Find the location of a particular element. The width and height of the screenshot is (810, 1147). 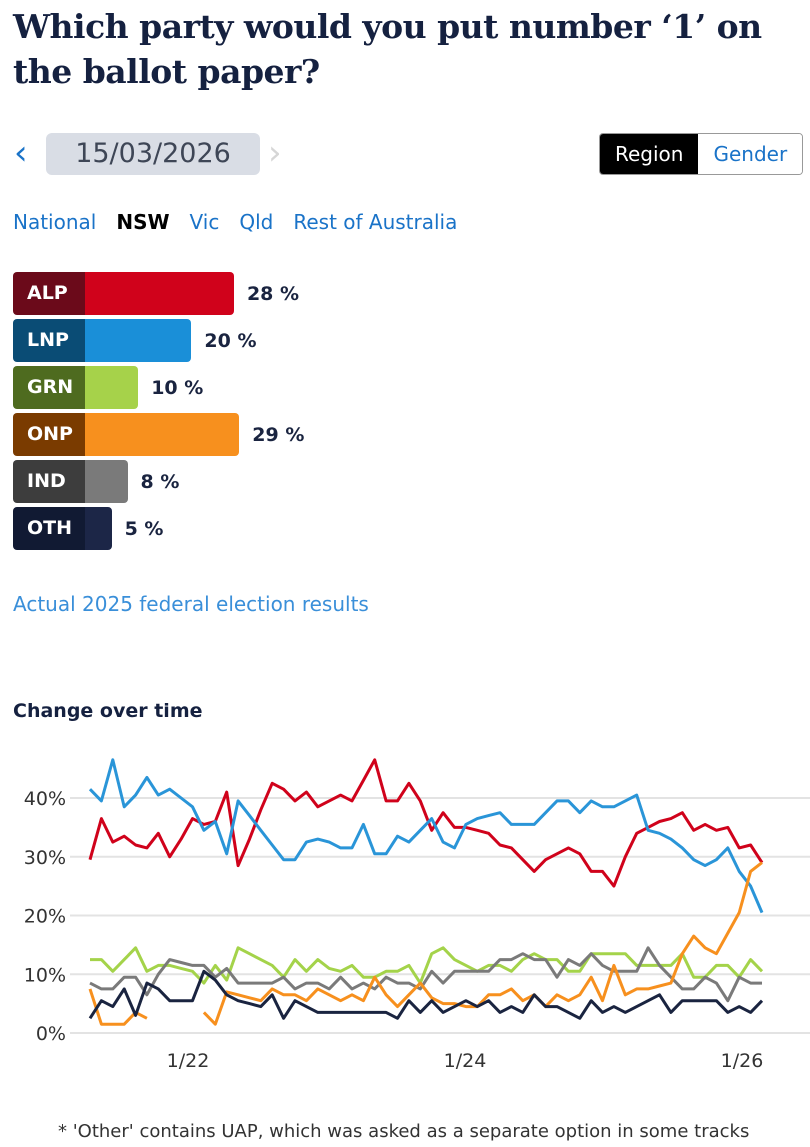

y-tick-label: 0% is located at coordinates (51, 1034).